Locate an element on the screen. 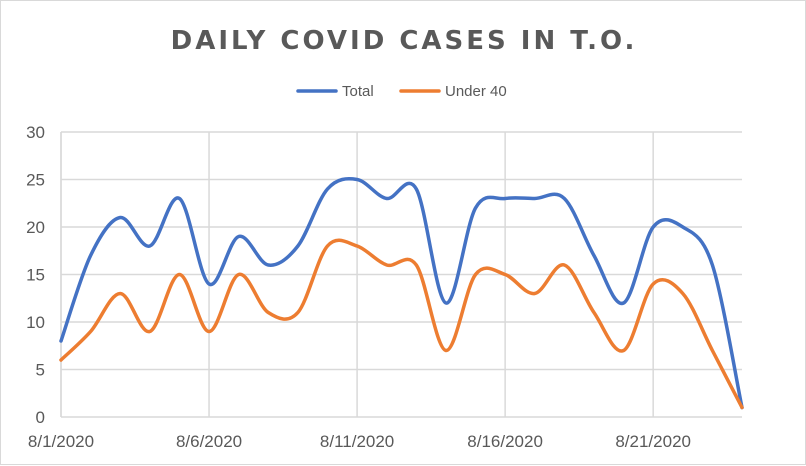  x-tick-label: 8/11/2020 is located at coordinates (357, 441).